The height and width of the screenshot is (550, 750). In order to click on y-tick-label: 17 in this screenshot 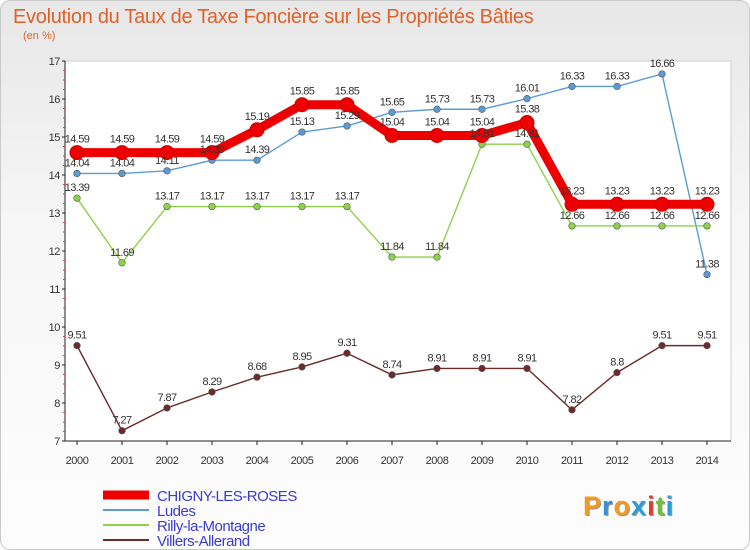, I will do `click(55, 62)`.